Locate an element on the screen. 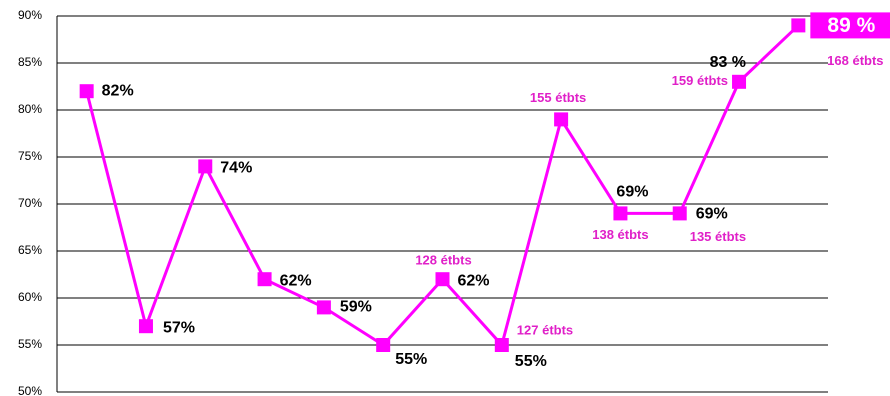 The image size is (890, 396). y-tick-label: 55% is located at coordinates (30, 344).